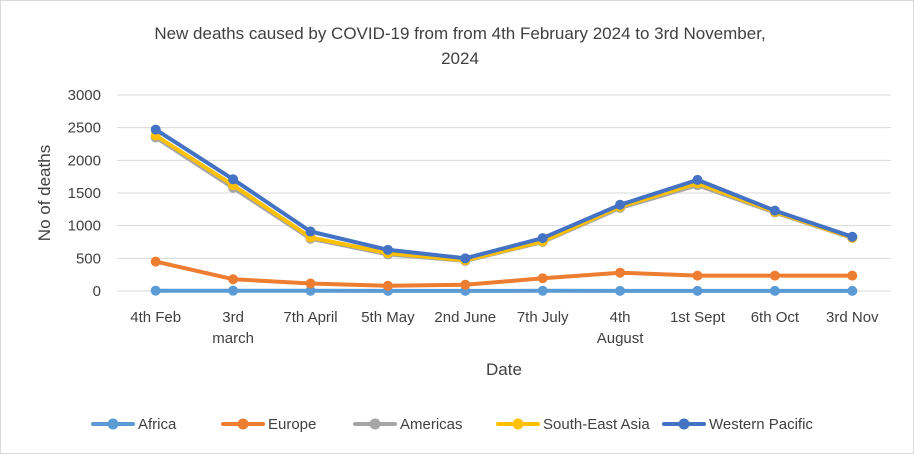 This screenshot has height=454, width=914. Describe the element at coordinates (431, 424) in the screenshot. I see `legend-label: Americas` at that location.